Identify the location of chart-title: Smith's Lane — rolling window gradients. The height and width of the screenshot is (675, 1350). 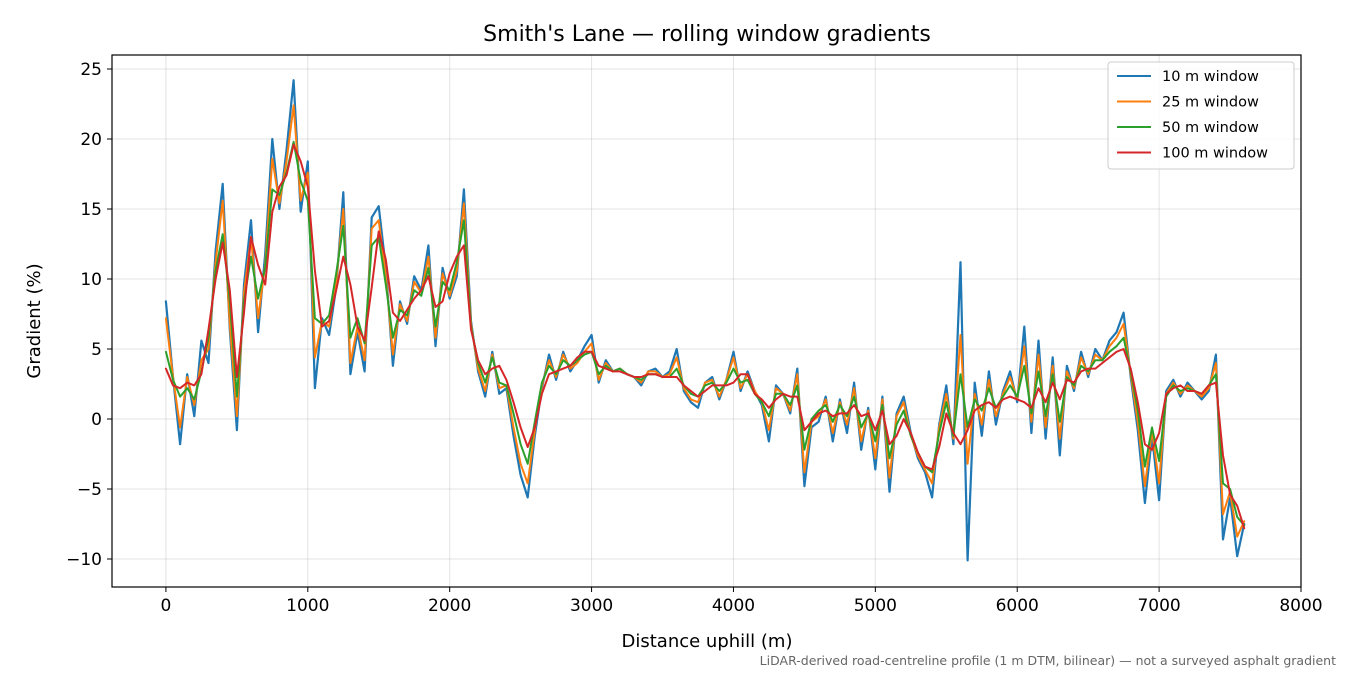
(707, 34).